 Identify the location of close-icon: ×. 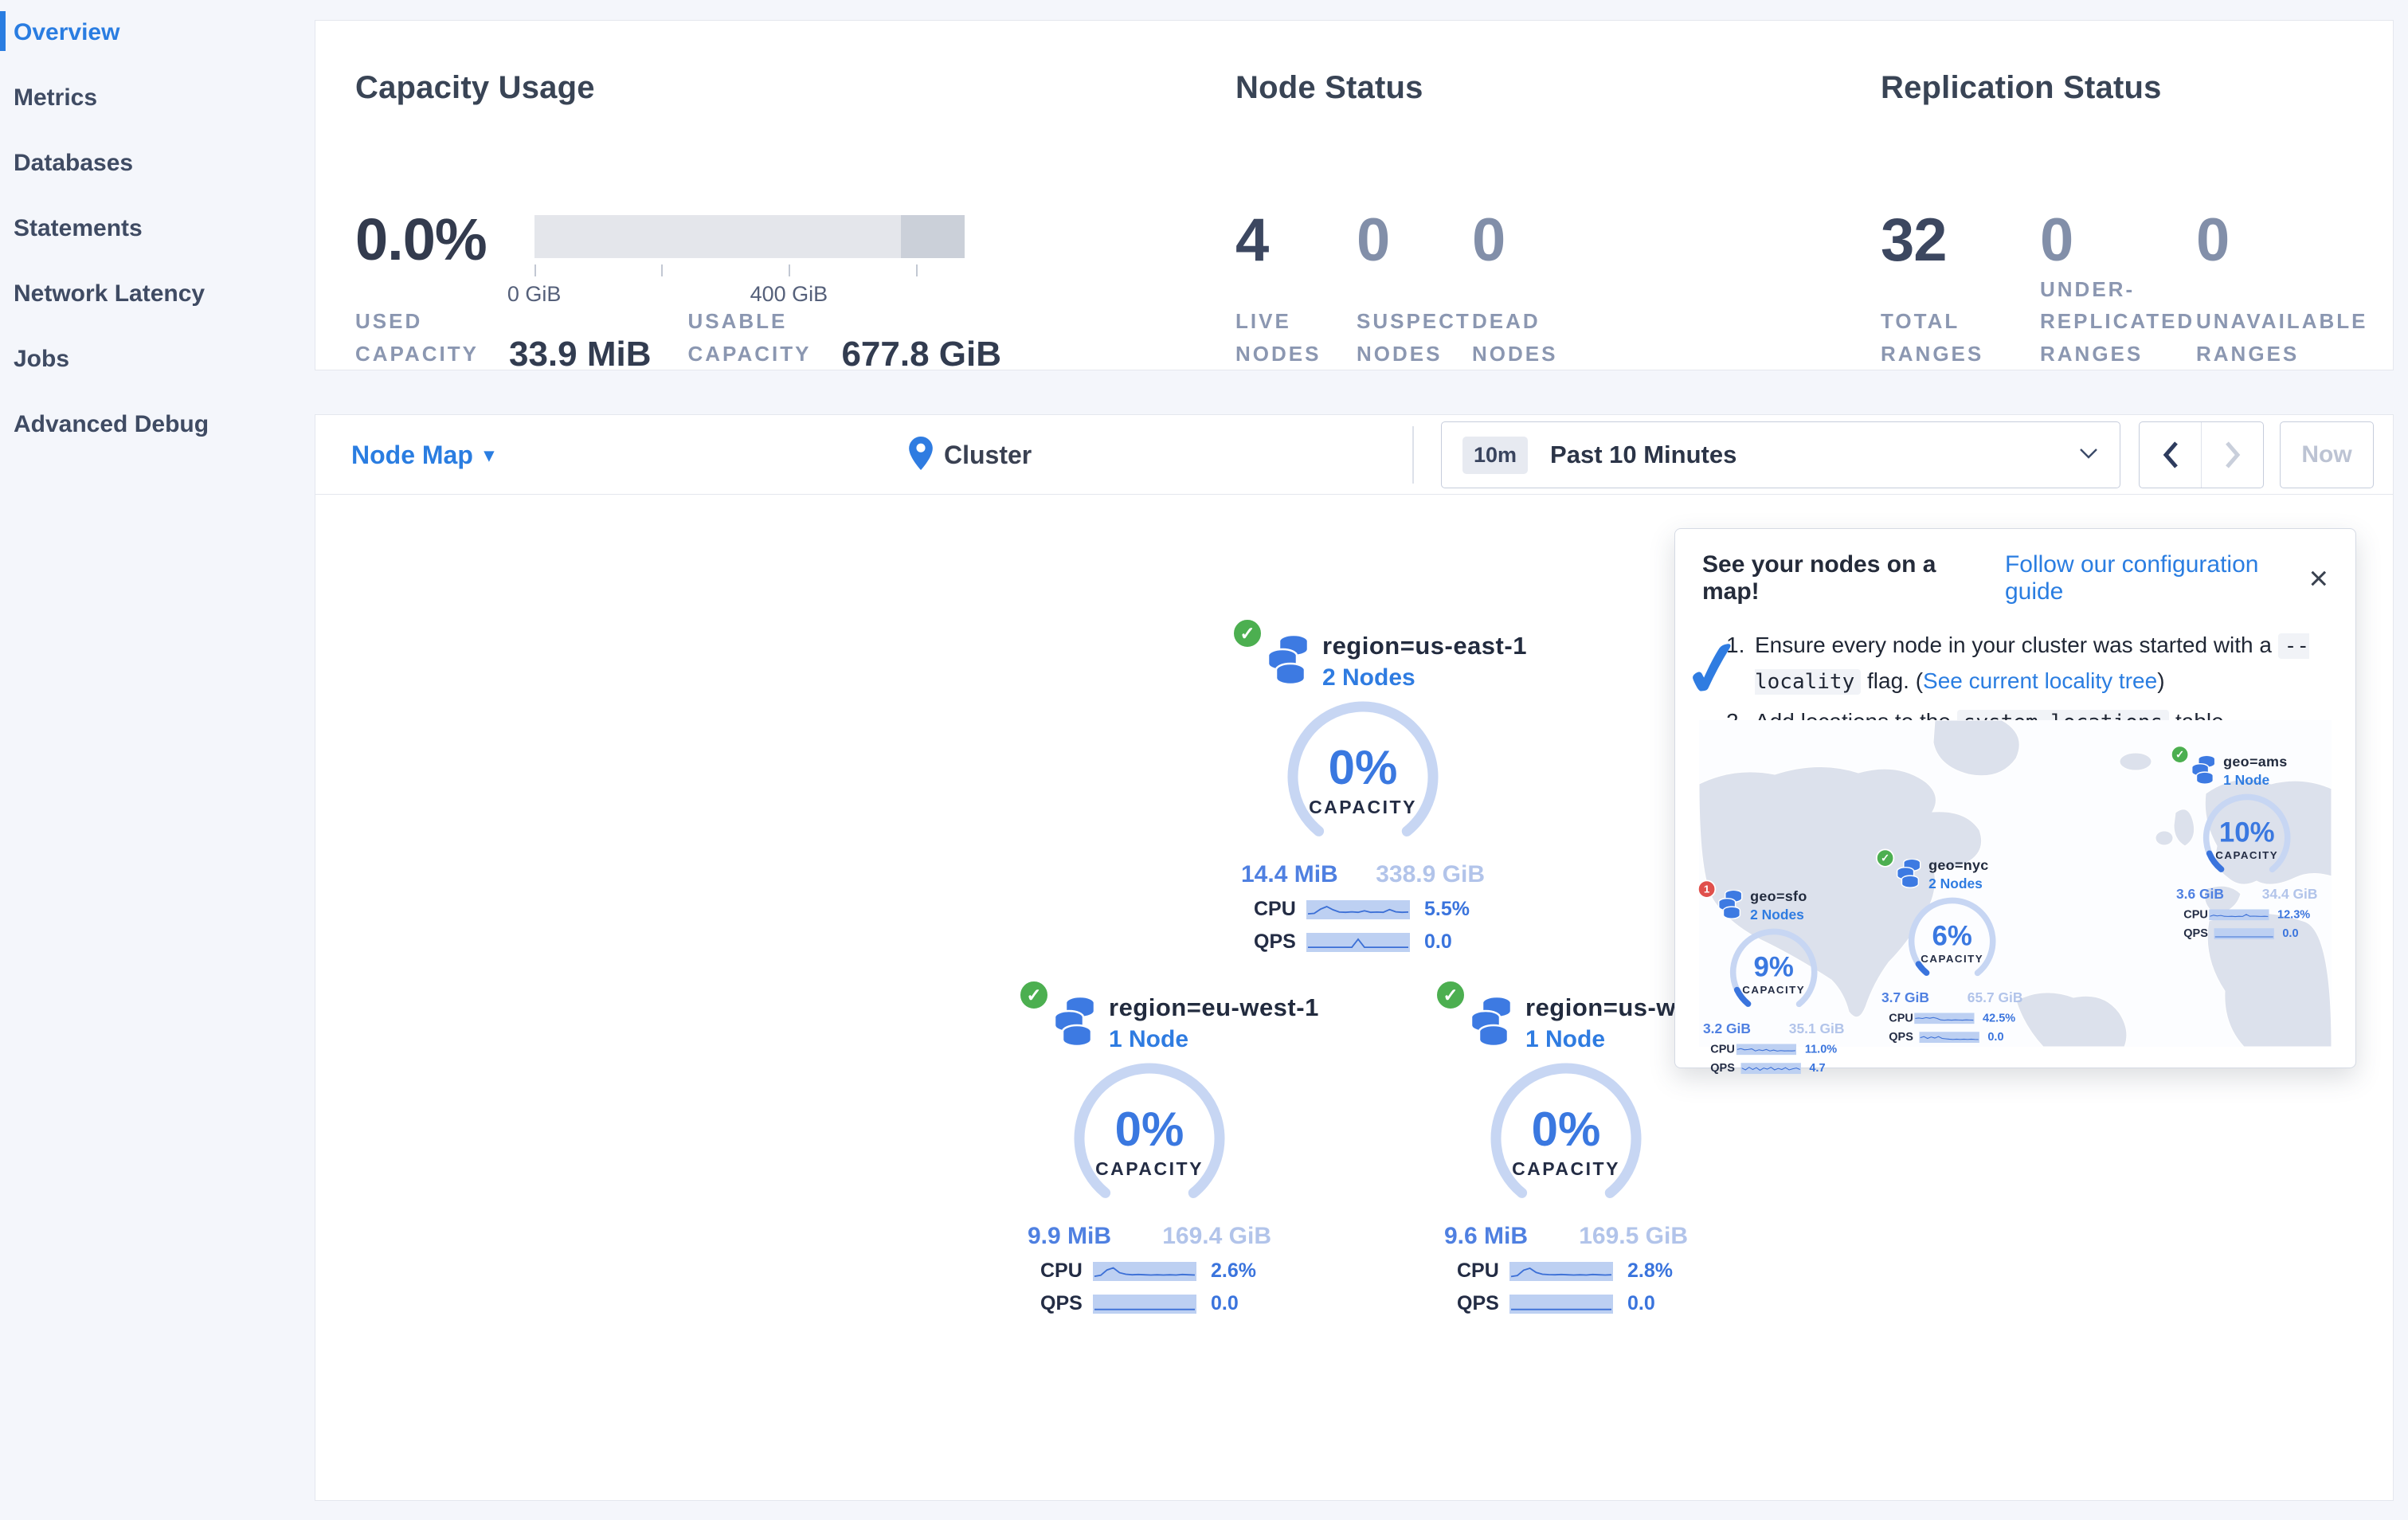
(2318, 578).